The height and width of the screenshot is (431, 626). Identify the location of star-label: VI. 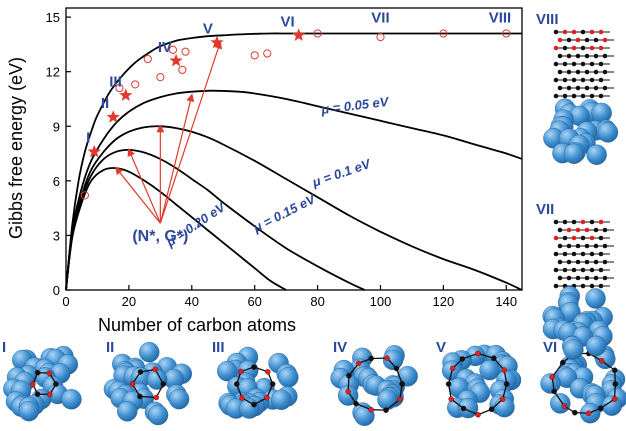
(288, 21).